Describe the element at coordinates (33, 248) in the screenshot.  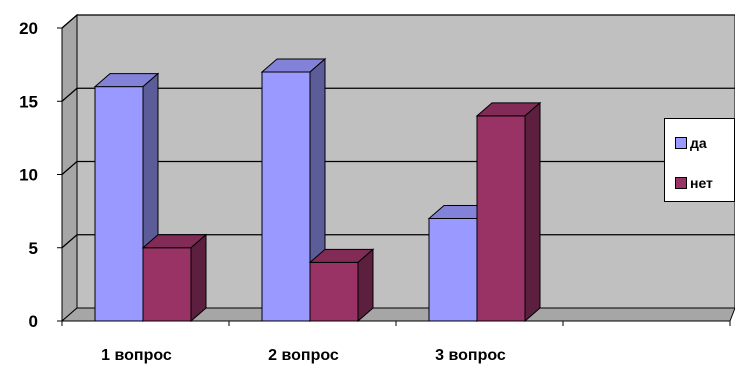
I see `y-tick-label: 5` at that location.